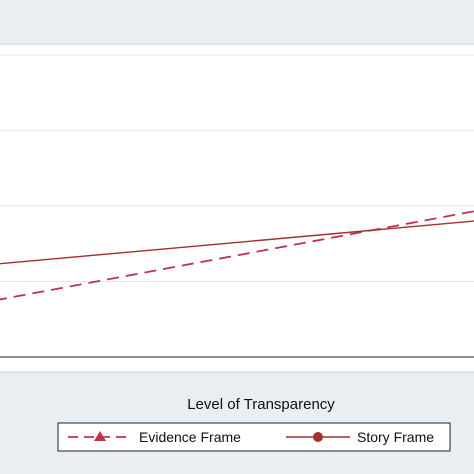 This screenshot has height=474, width=474. What do you see at coordinates (261, 404) in the screenshot?
I see `x-axis-label: Level of Transparency` at bounding box center [261, 404].